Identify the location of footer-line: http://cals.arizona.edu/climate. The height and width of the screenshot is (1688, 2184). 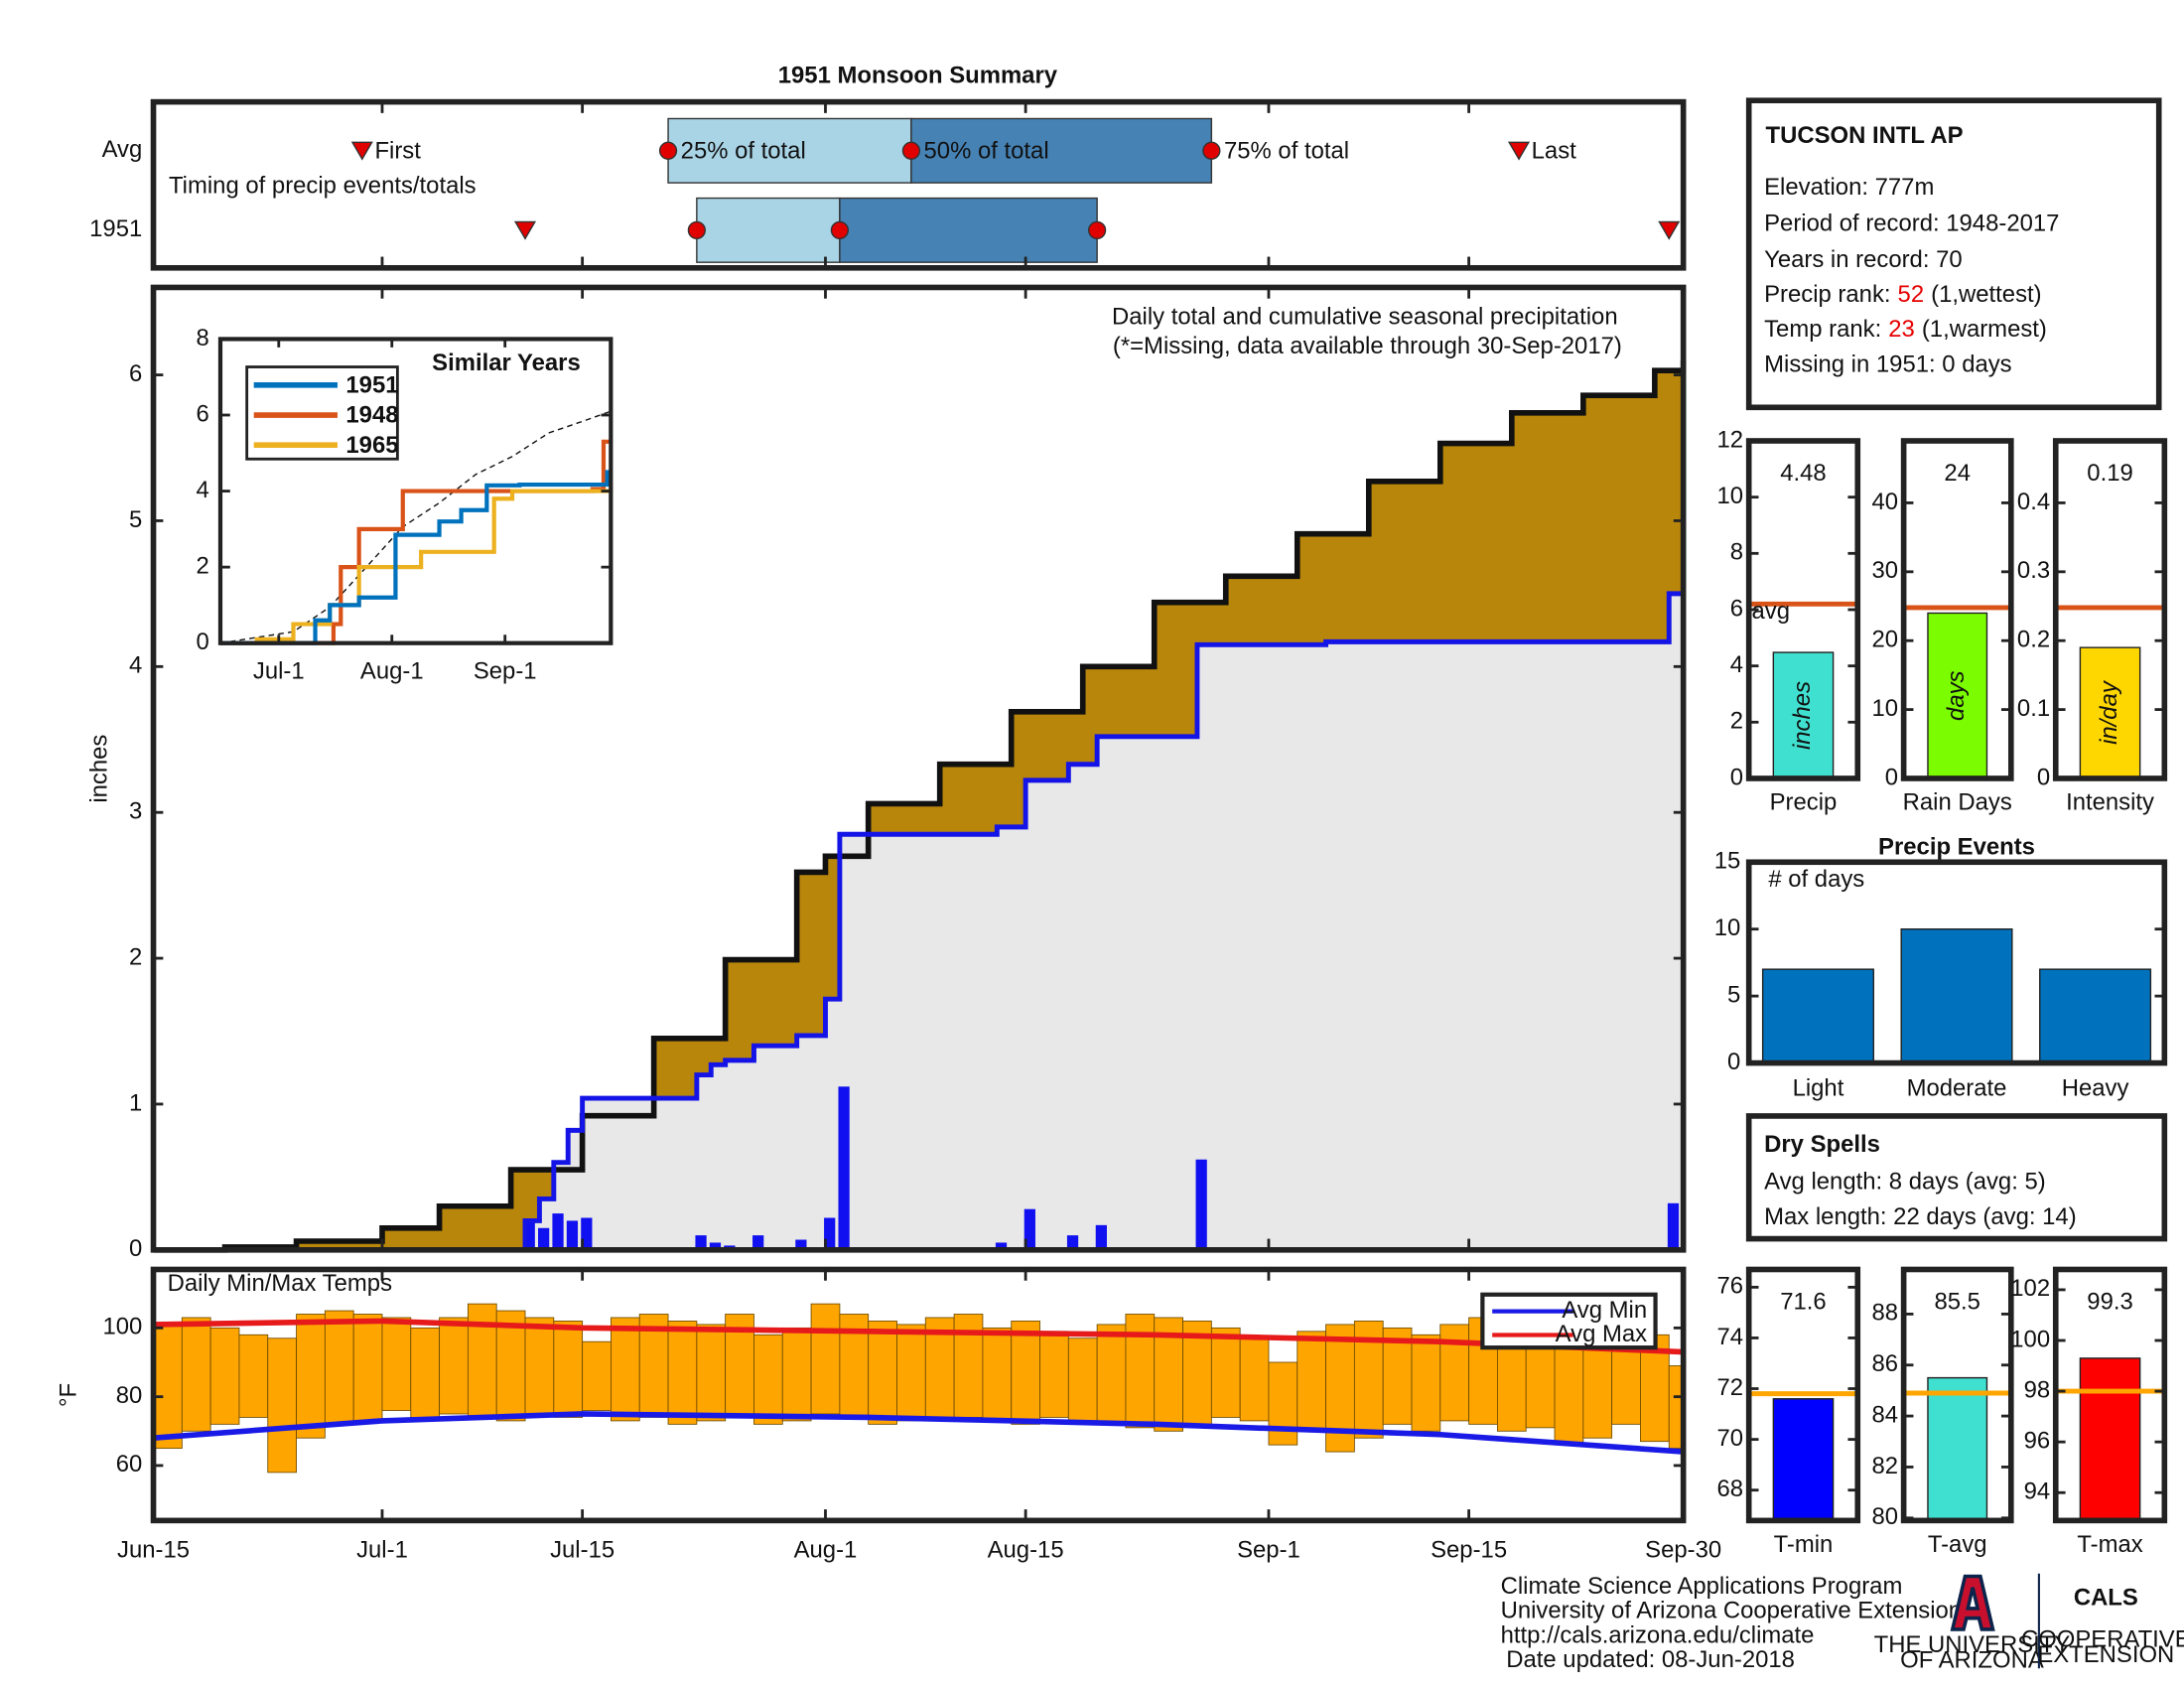
(1658, 1634).